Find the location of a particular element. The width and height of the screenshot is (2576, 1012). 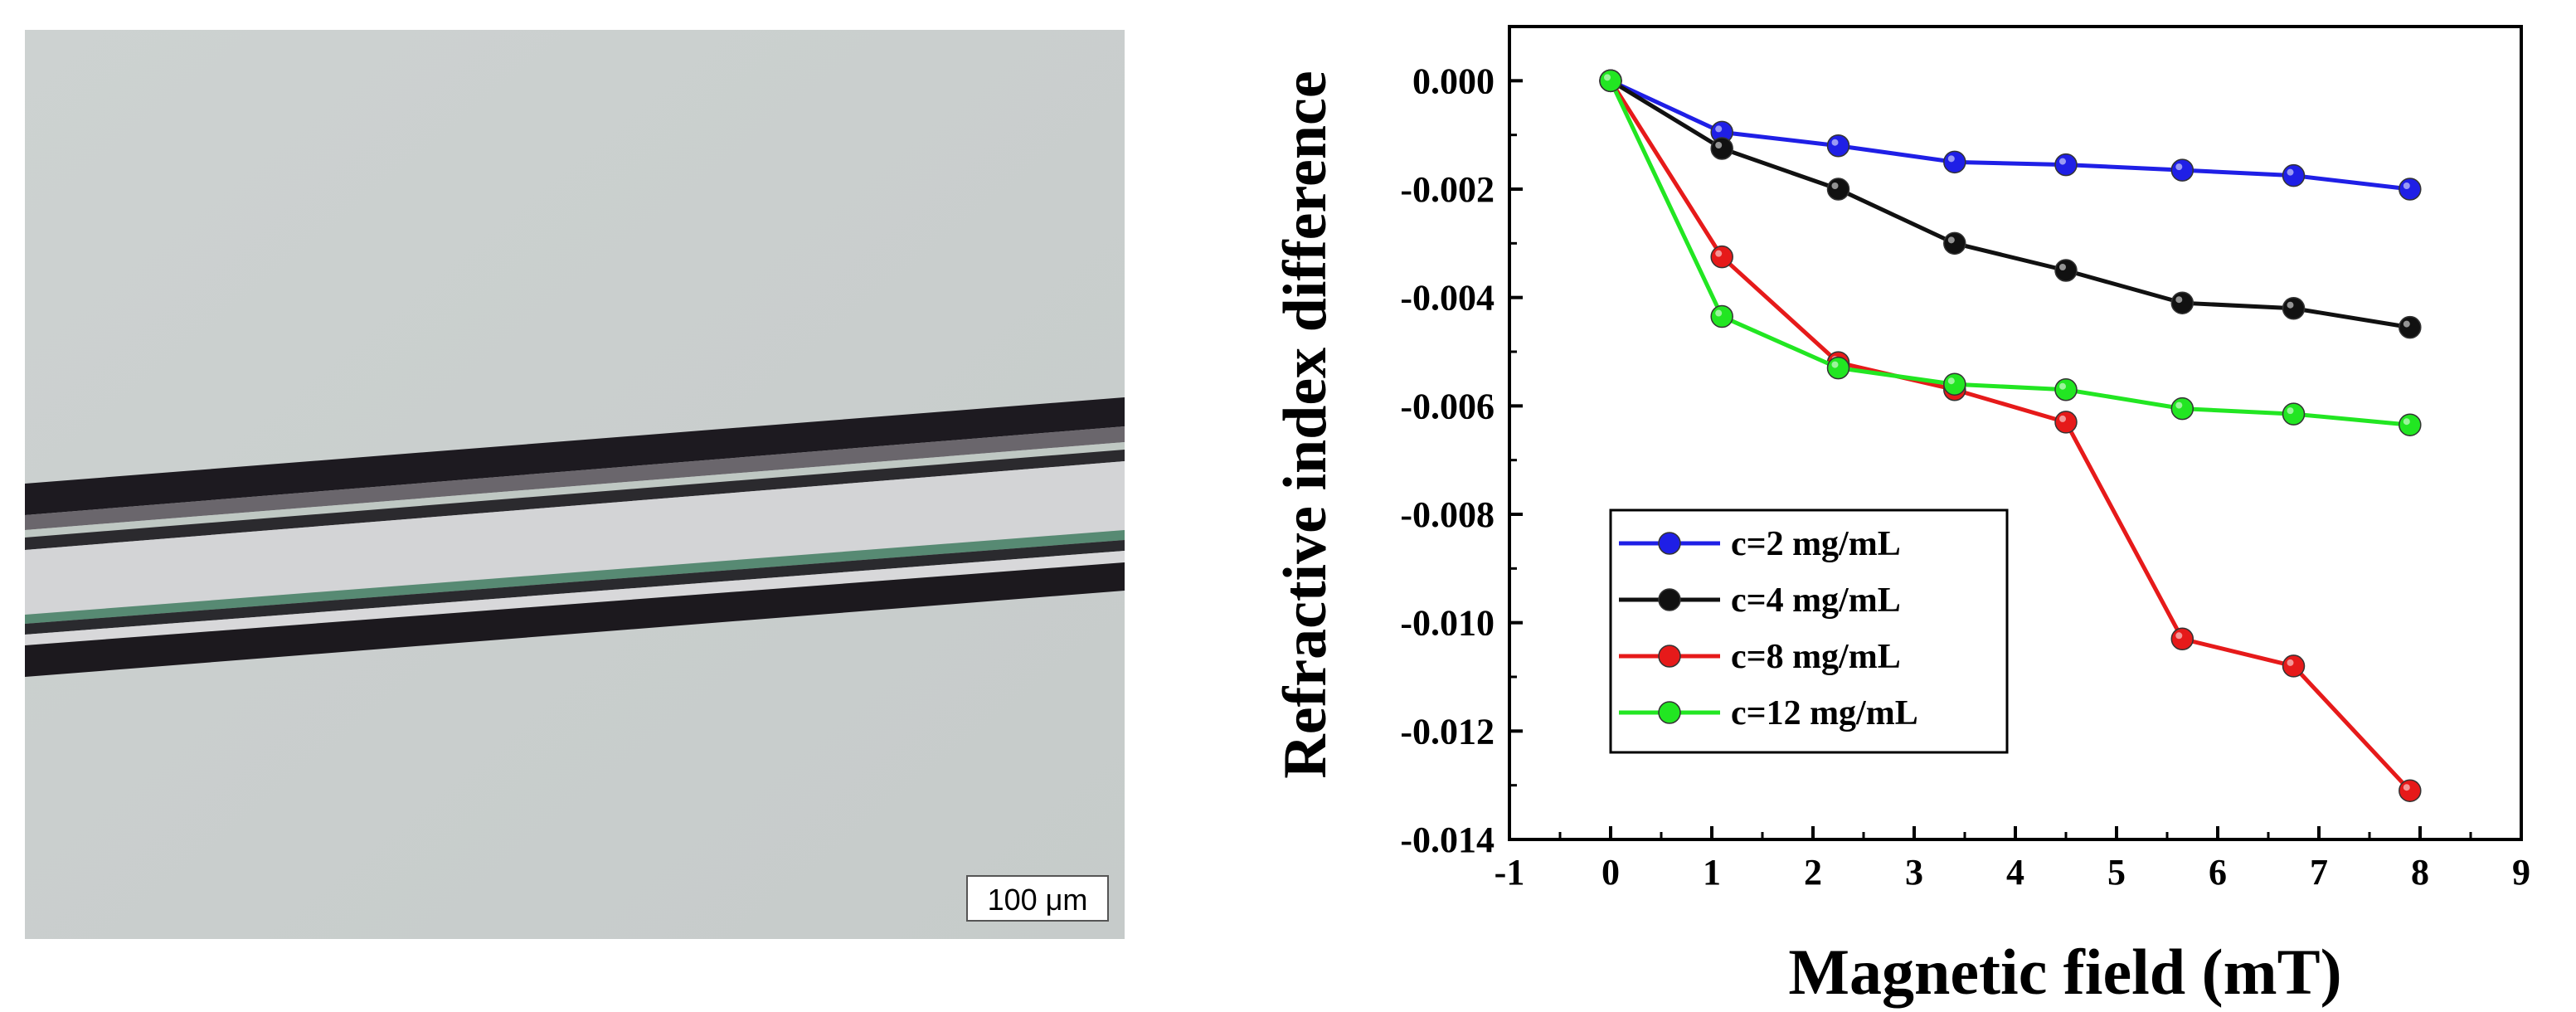

y-tick-label: -0.006 is located at coordinates (1447, 406).